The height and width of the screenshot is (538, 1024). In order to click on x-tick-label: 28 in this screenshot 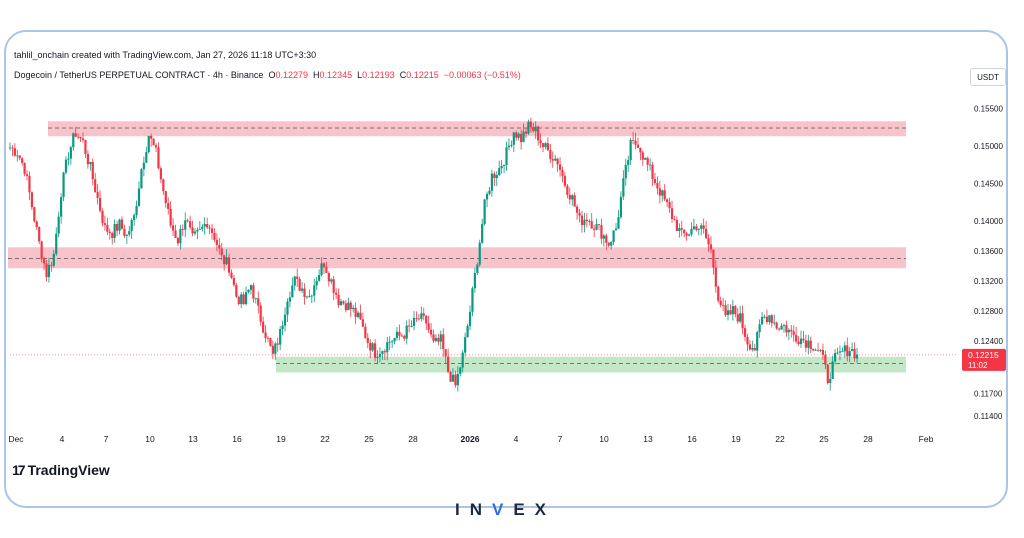, I will do `click(413, 439)`.